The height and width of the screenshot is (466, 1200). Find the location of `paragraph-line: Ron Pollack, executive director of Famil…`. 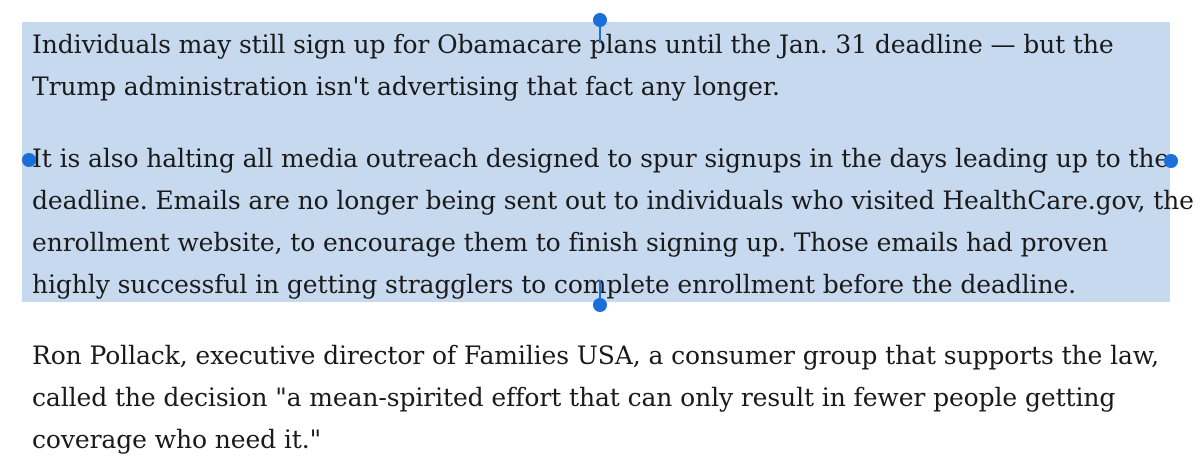

paragraph-line: Ron Pollack, executive director of Famil… is located at coordinates (595, 355).